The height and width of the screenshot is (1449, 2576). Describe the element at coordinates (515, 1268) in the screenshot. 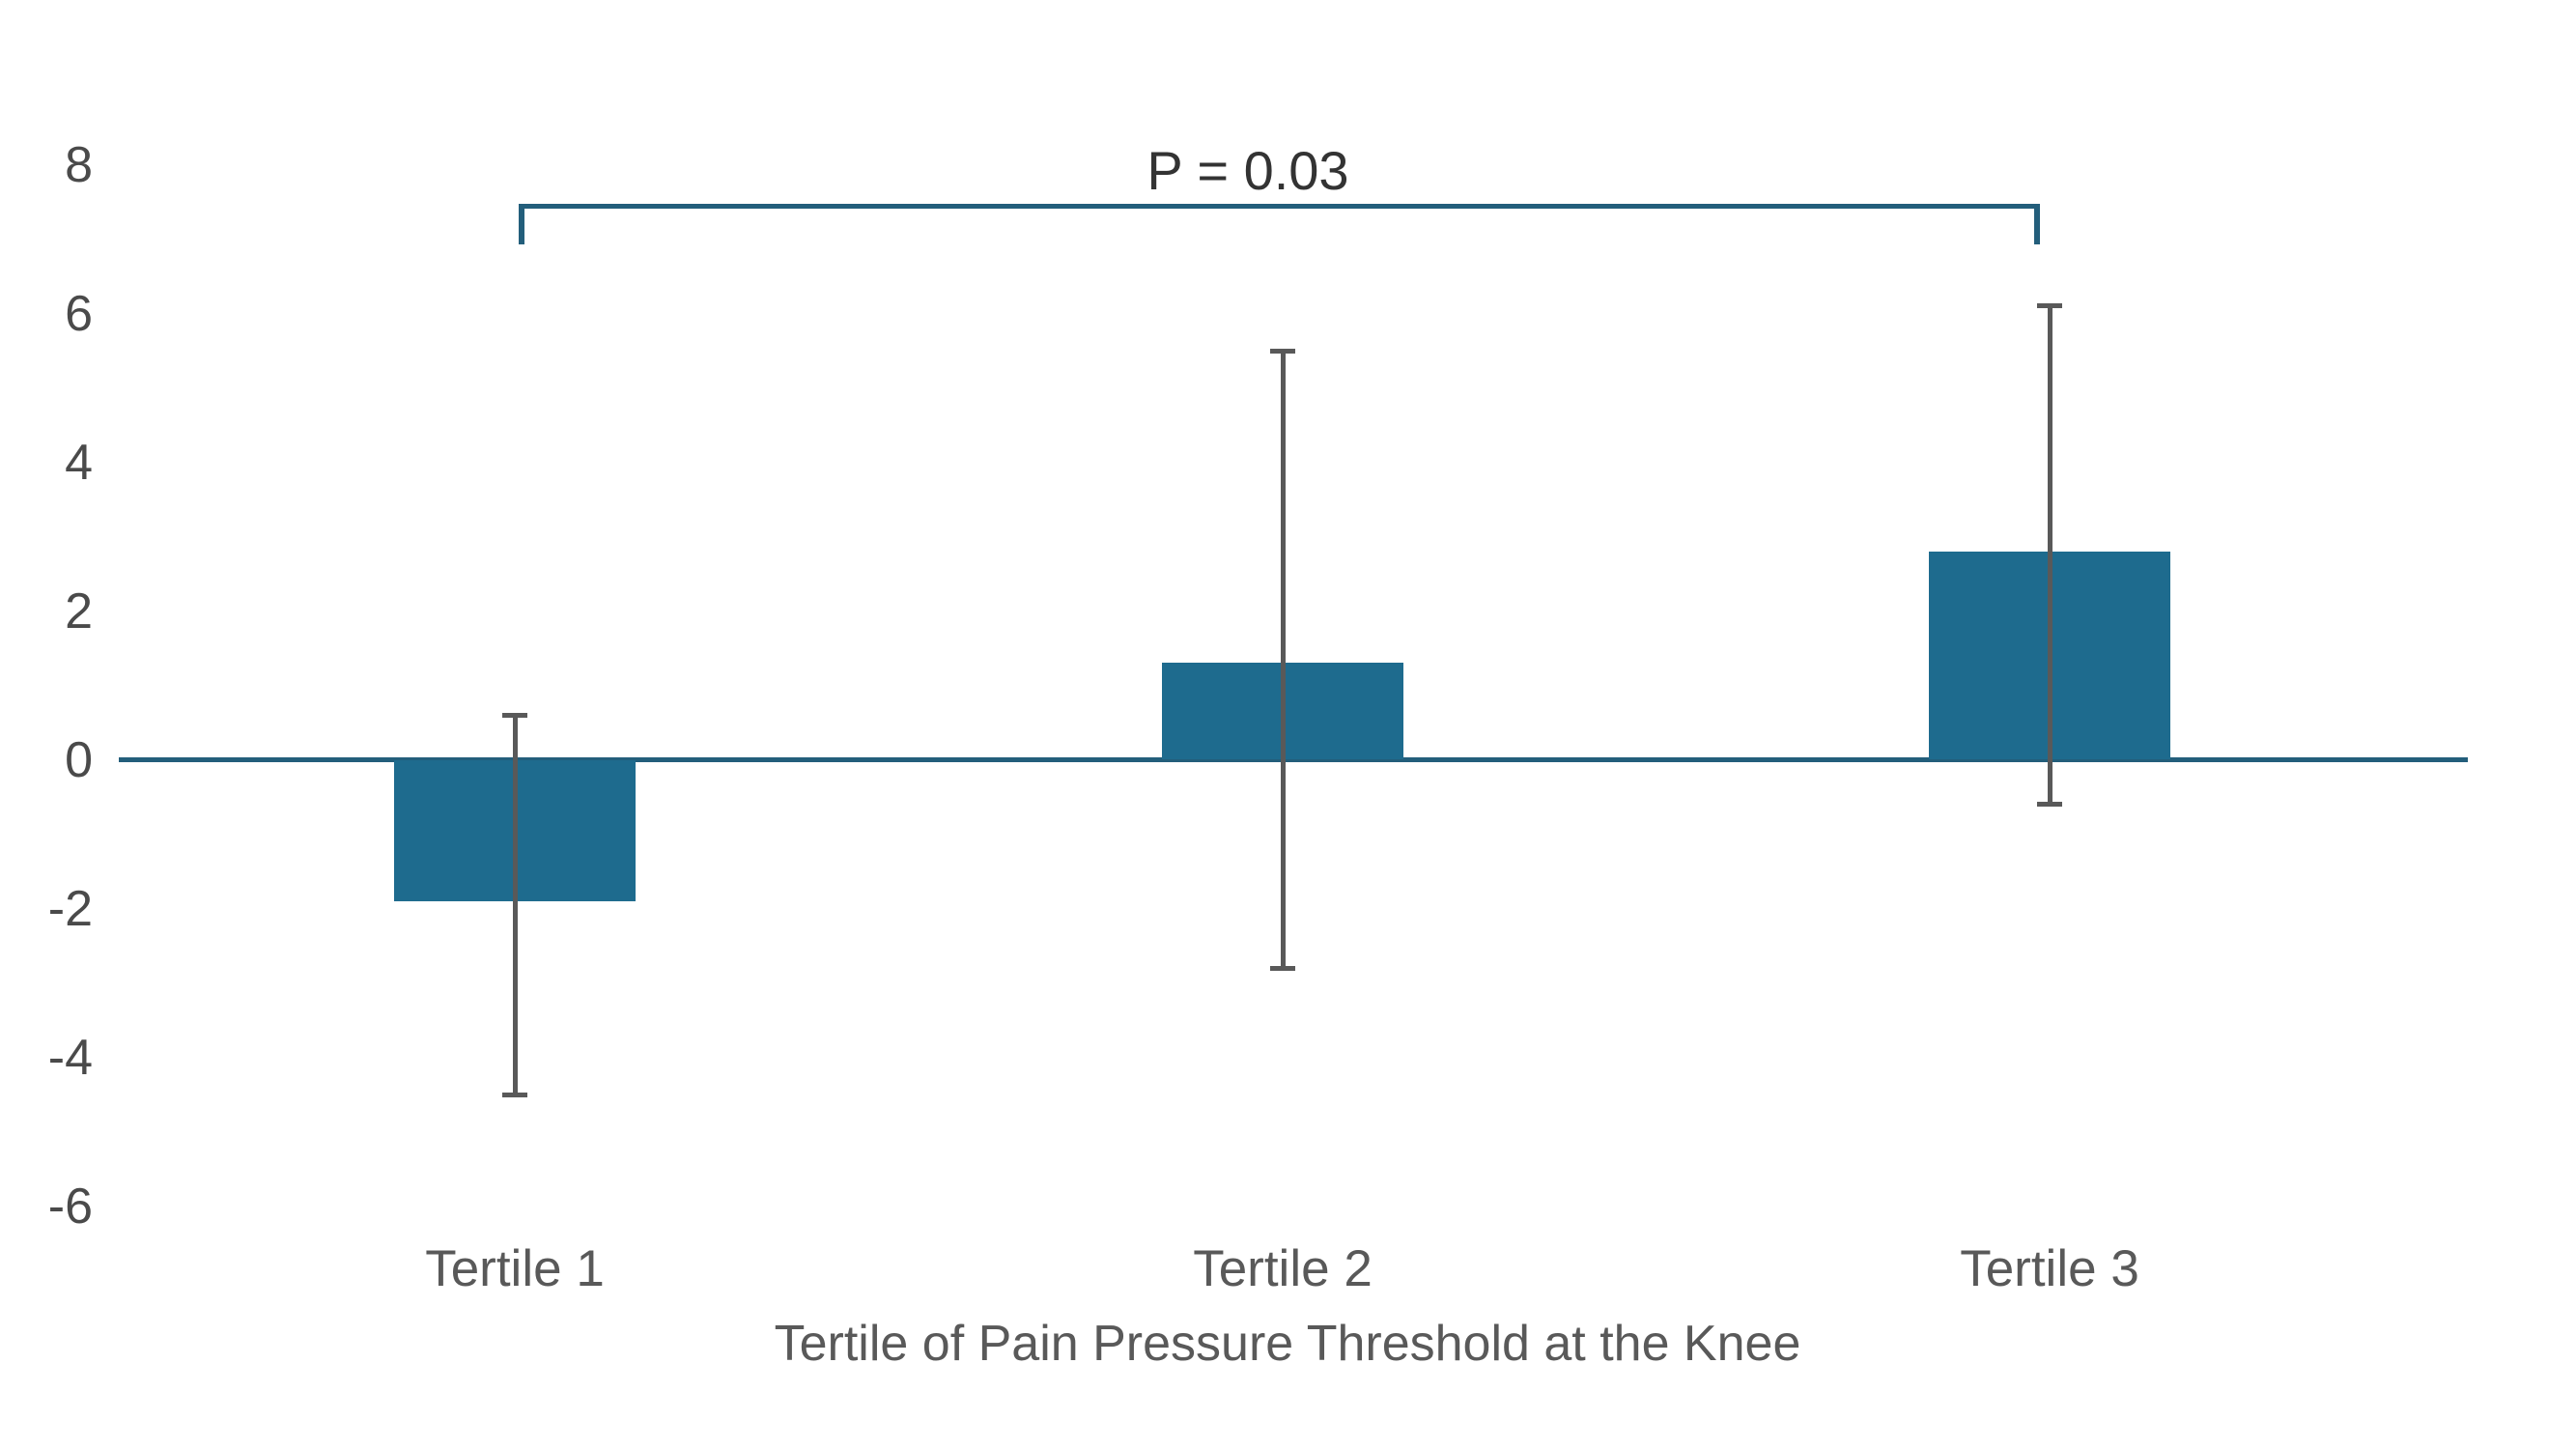

I see `category-label-tertile-1: Tertile 1` at that location.